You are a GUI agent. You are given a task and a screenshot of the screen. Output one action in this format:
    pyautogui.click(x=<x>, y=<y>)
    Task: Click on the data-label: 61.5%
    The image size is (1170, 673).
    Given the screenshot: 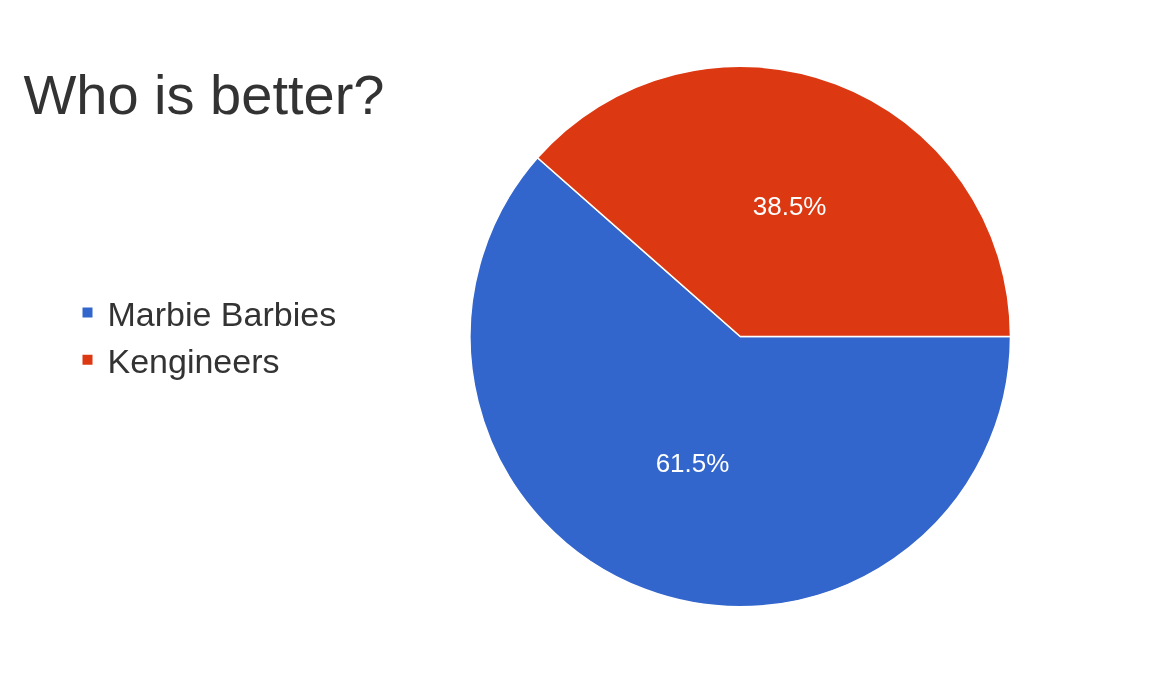 What is the action you would take?
    pyautogui.click(x=692, y=462)
    